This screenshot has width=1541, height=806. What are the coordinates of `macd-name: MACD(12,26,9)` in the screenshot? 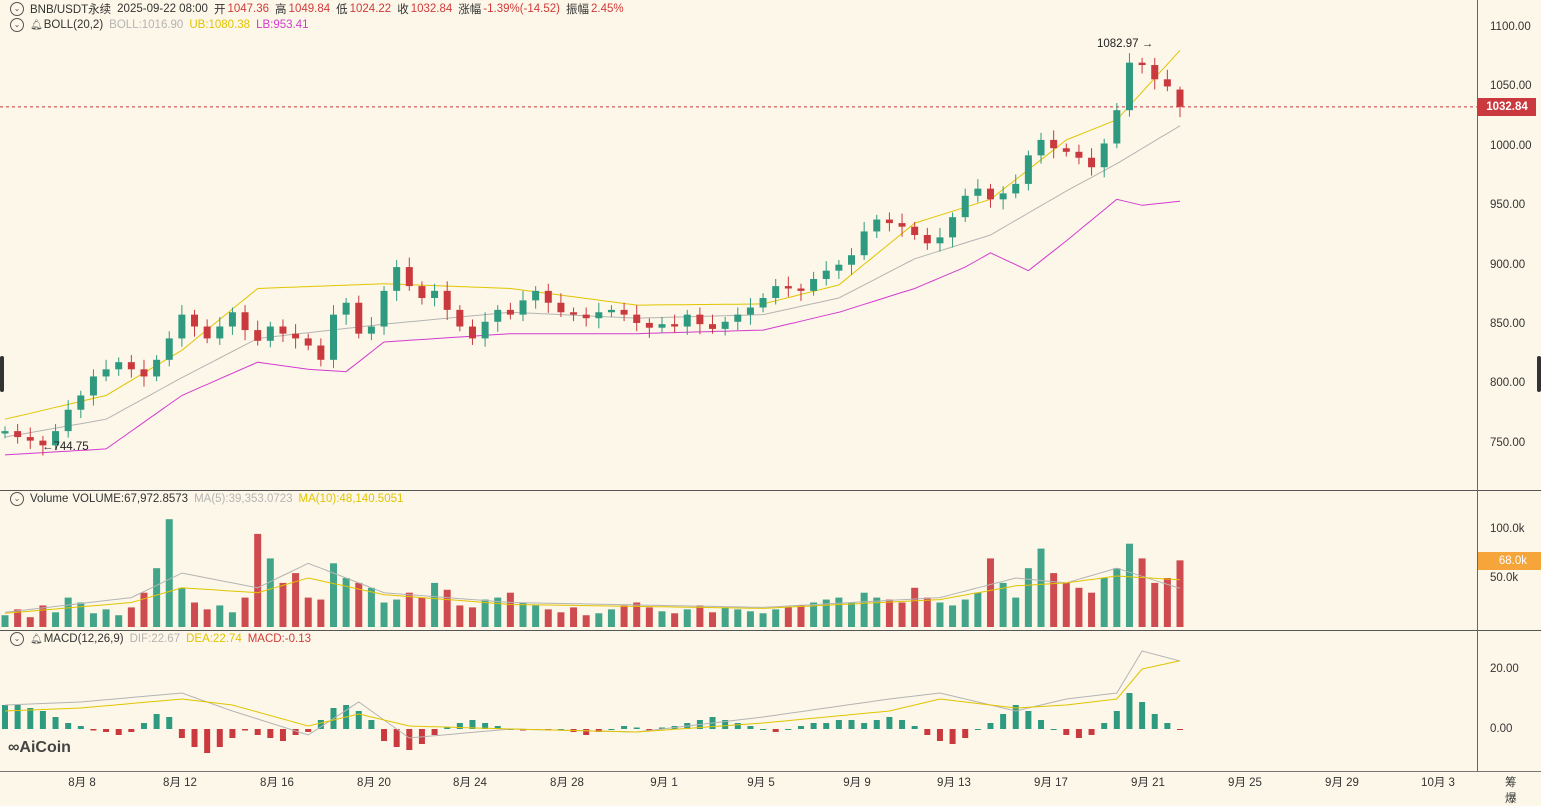 It's located at (83, 639).